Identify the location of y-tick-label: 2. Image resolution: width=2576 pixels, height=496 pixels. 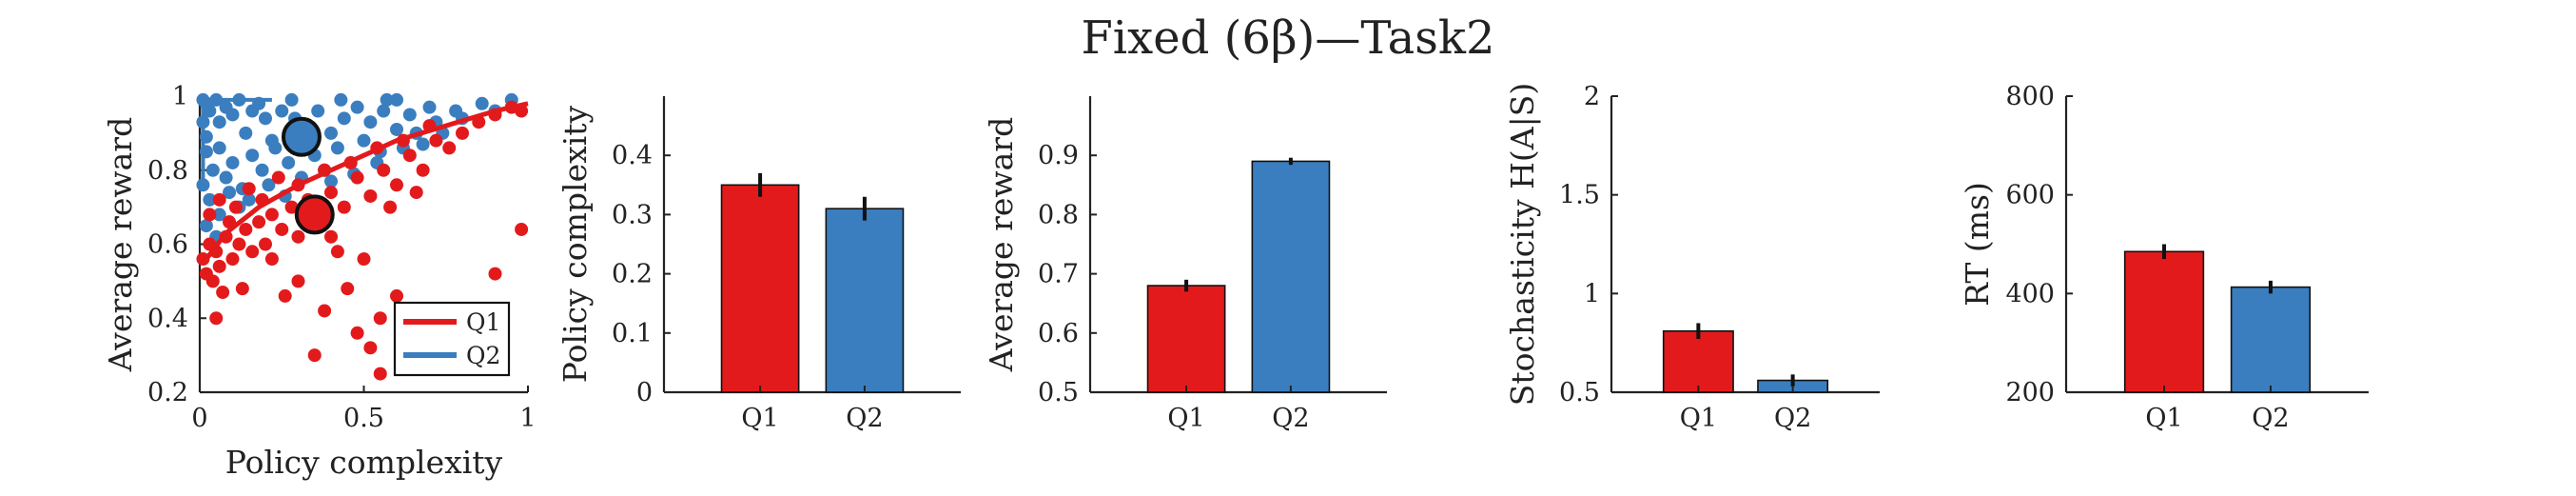
(1592, 96).